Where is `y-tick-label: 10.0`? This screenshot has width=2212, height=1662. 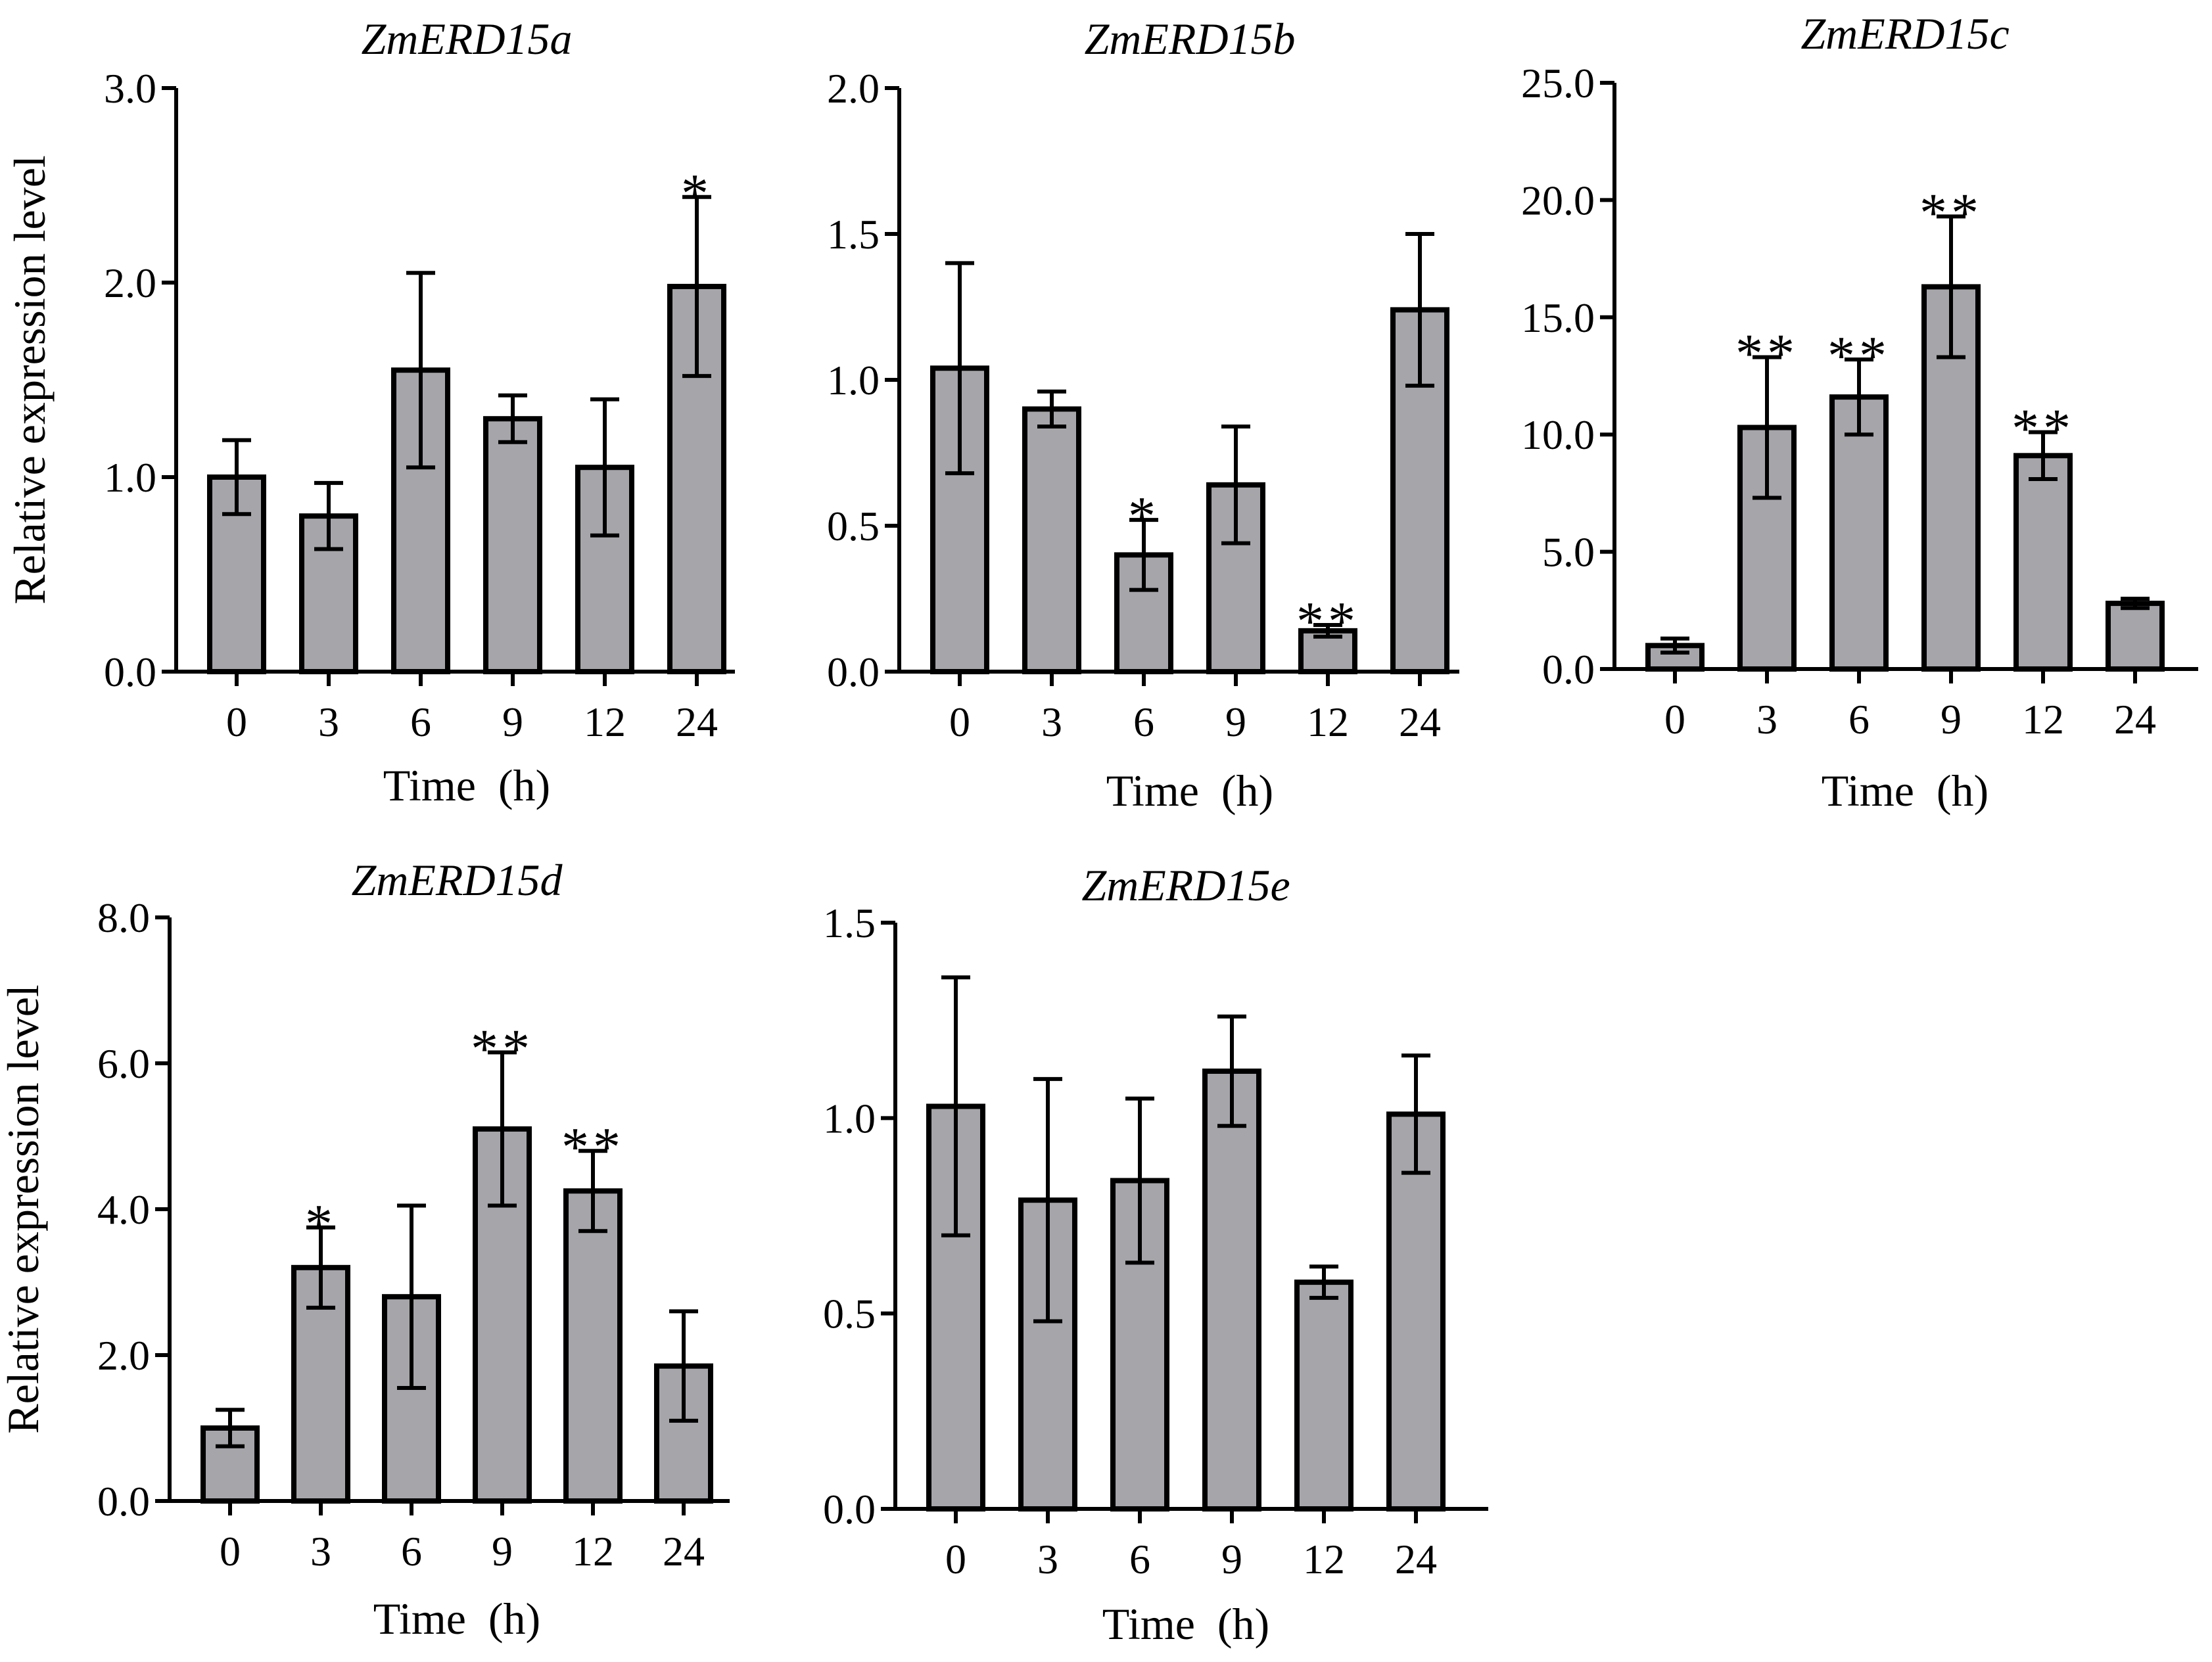 y-tick-label: 10.0 is located at coordinates (1558, 435).